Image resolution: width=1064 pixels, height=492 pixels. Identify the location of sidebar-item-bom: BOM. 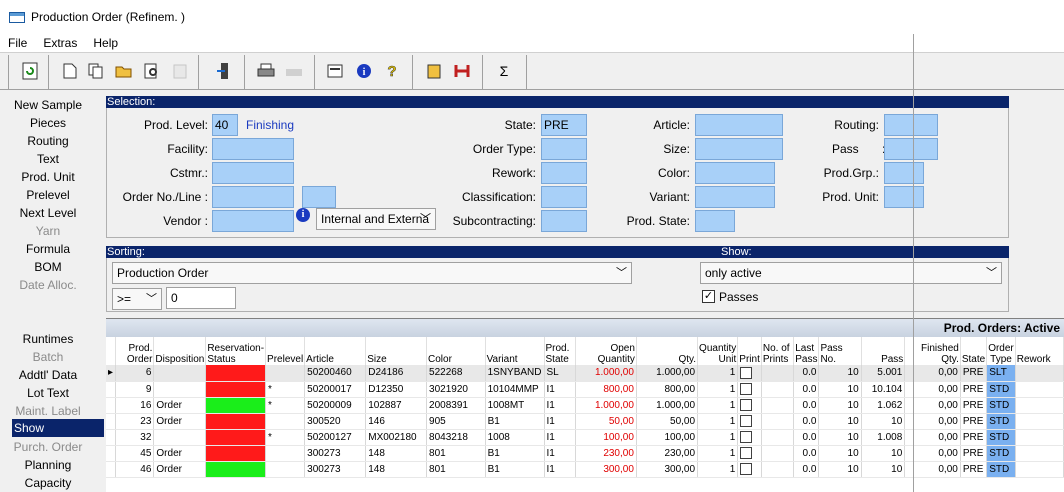
(48, 267).